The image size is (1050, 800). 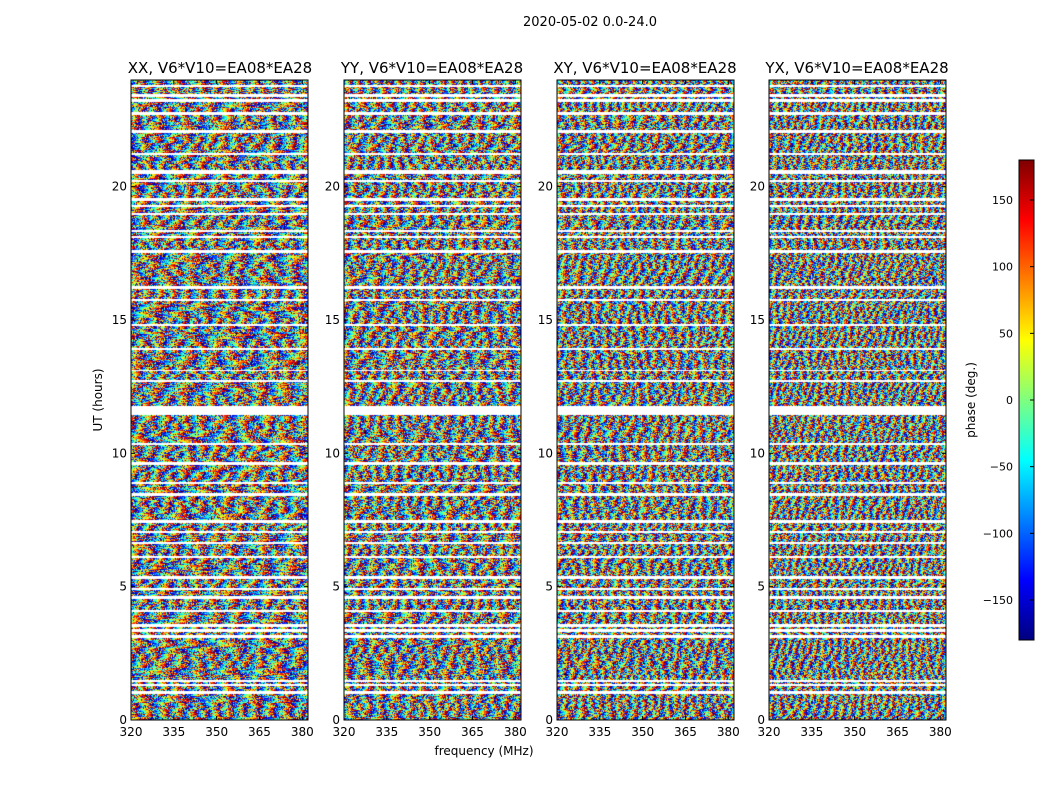 What do you see at coordinates (1001, 467) in the screenshot?
I see `colorbar-tick-label: −50` at bounding box center [1001, 467].